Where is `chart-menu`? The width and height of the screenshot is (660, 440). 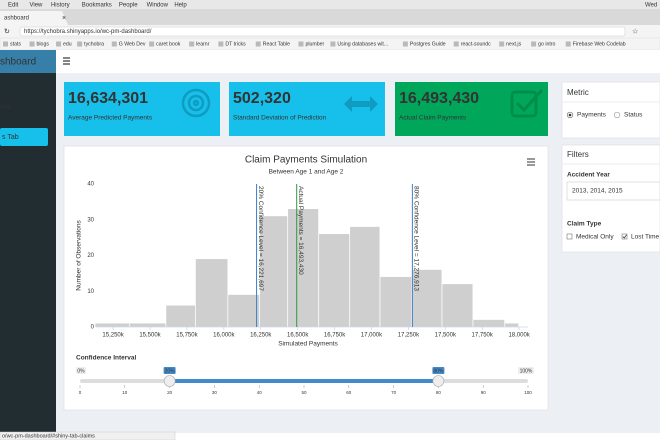 chart-menu is located at coordinates (531, 162).